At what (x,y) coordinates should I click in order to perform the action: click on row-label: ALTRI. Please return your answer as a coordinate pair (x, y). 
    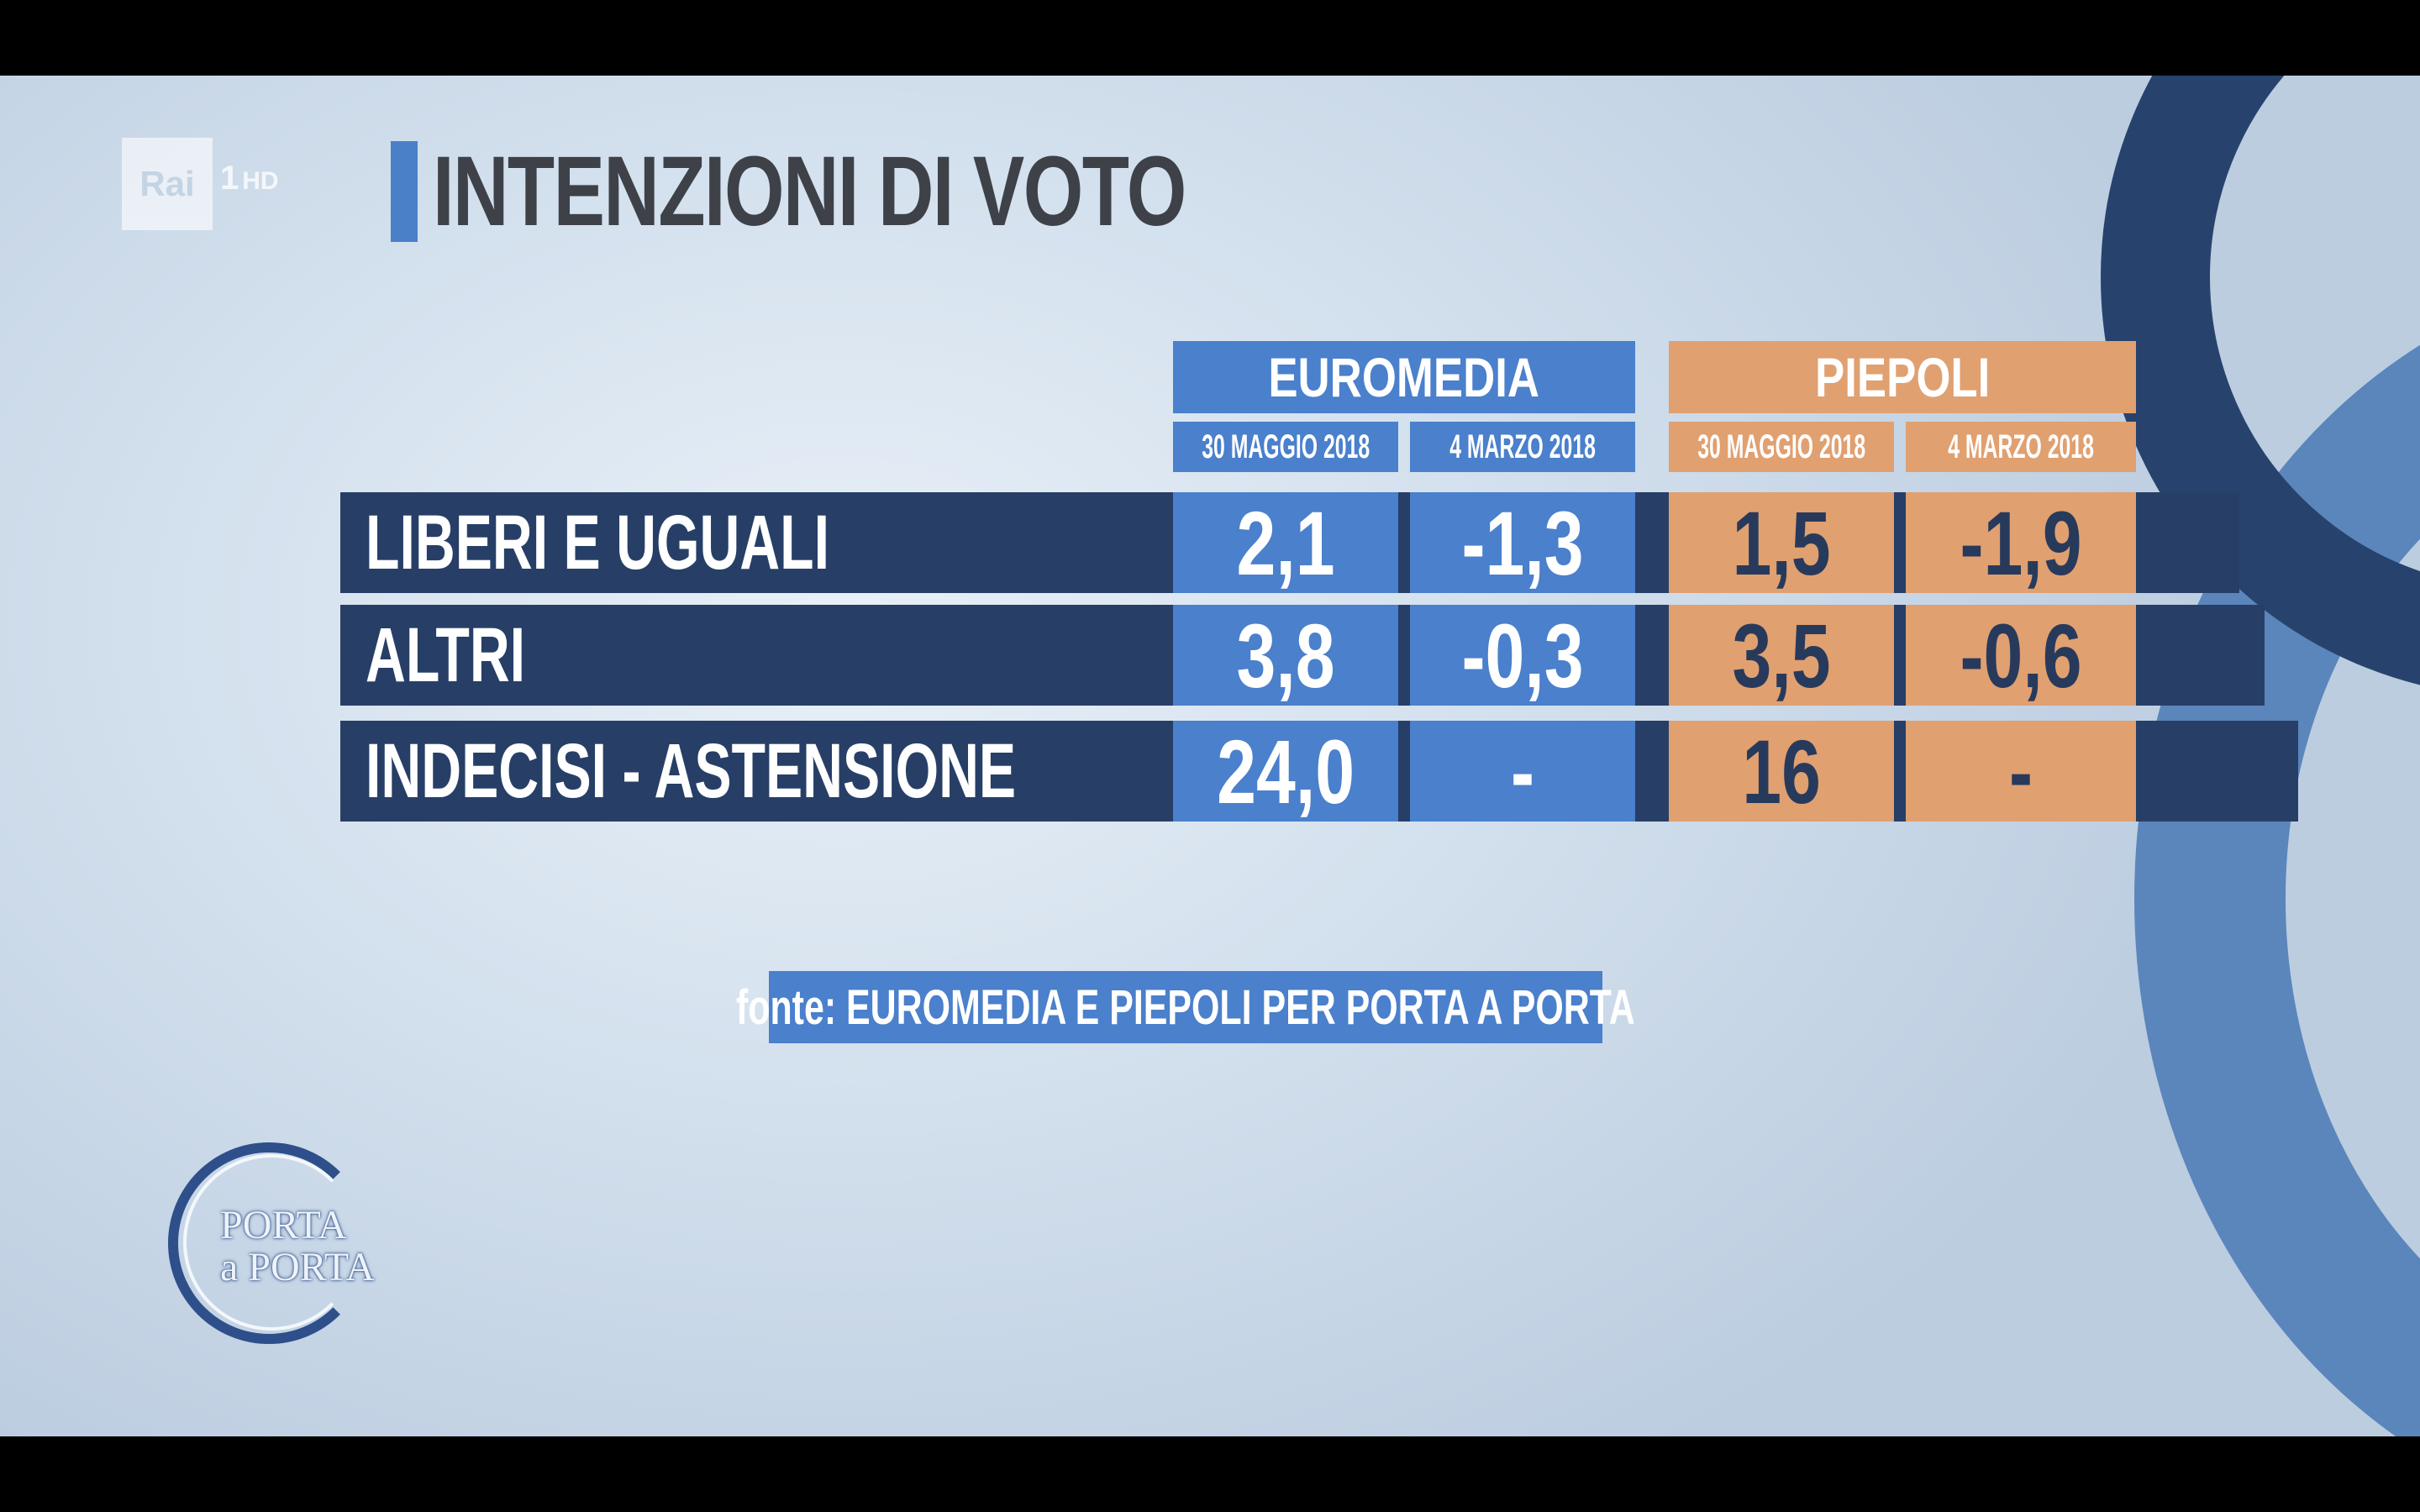
    Looking at the image, I should click on (446, 655).